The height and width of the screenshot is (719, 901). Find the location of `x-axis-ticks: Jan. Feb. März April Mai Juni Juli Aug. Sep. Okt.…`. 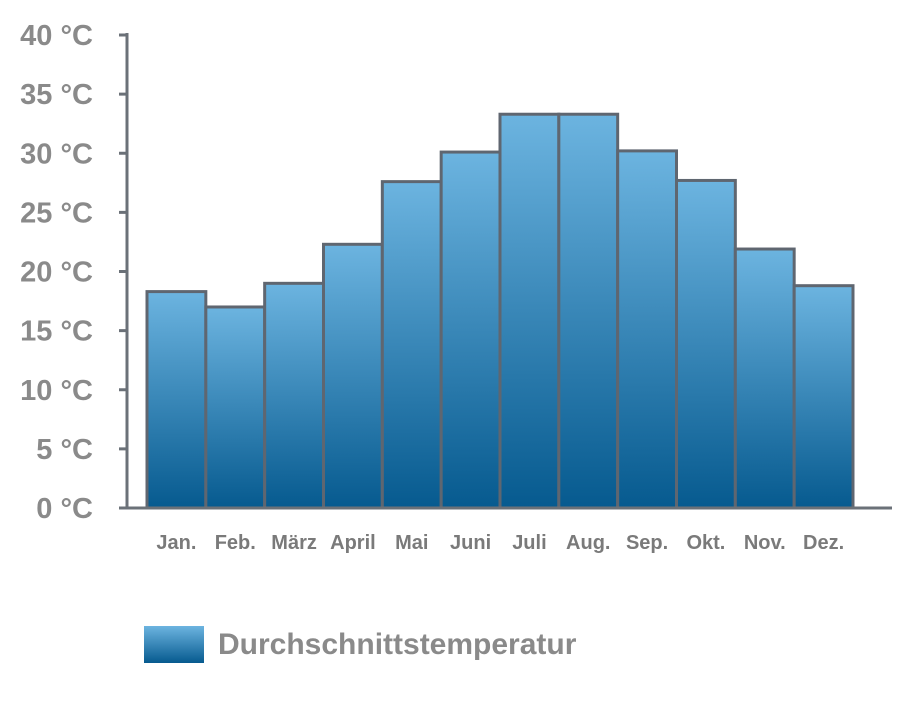

x-axis-ticks: Jan. Feb. März April Mai Juni Juli Aug. Sep. Okt.… is located at coordinates (500, 543).